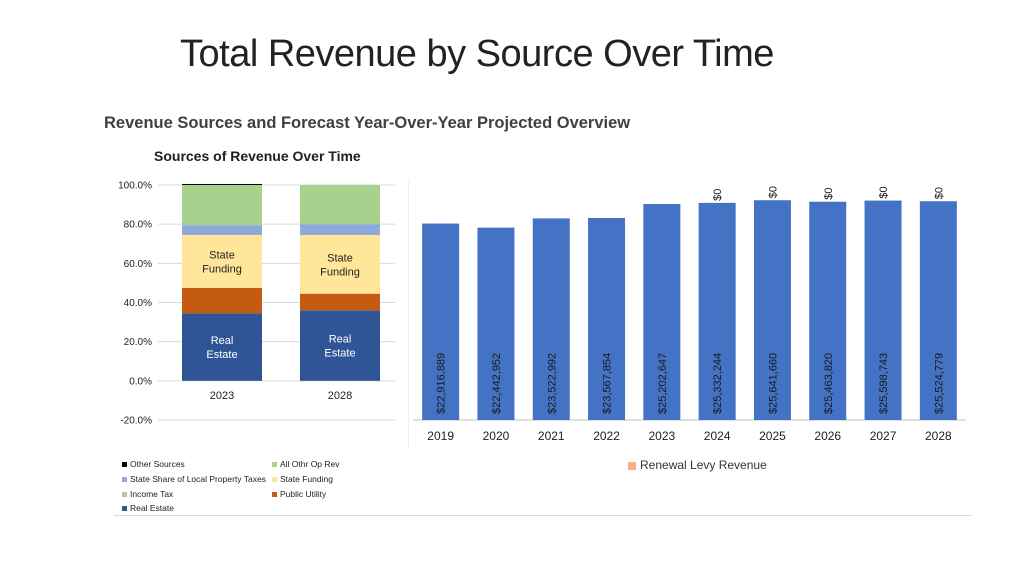  Describe the element at coordinates (152, 508) in the screenshot. I see `legend-label: Real Estate` at that location.